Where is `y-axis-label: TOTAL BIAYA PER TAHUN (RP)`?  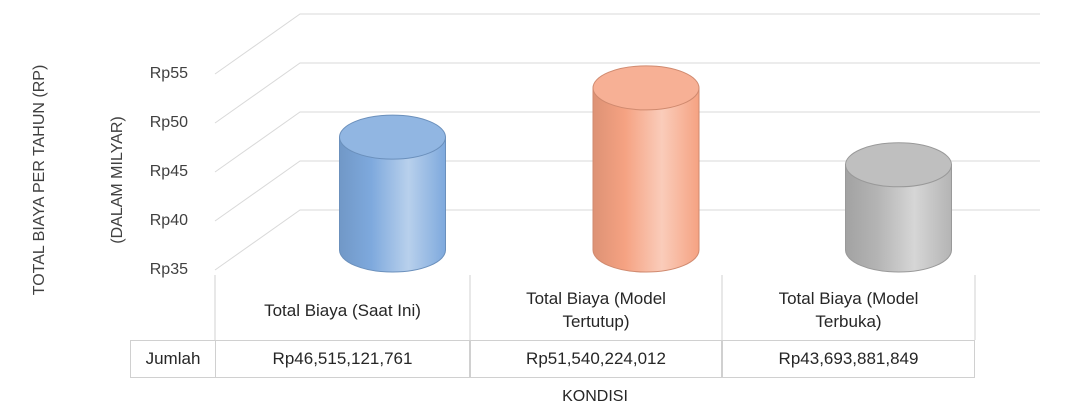
y-axis-label: TOTAL BIAYA PER TAHUN (RP) is located at coordinates (39, 180).